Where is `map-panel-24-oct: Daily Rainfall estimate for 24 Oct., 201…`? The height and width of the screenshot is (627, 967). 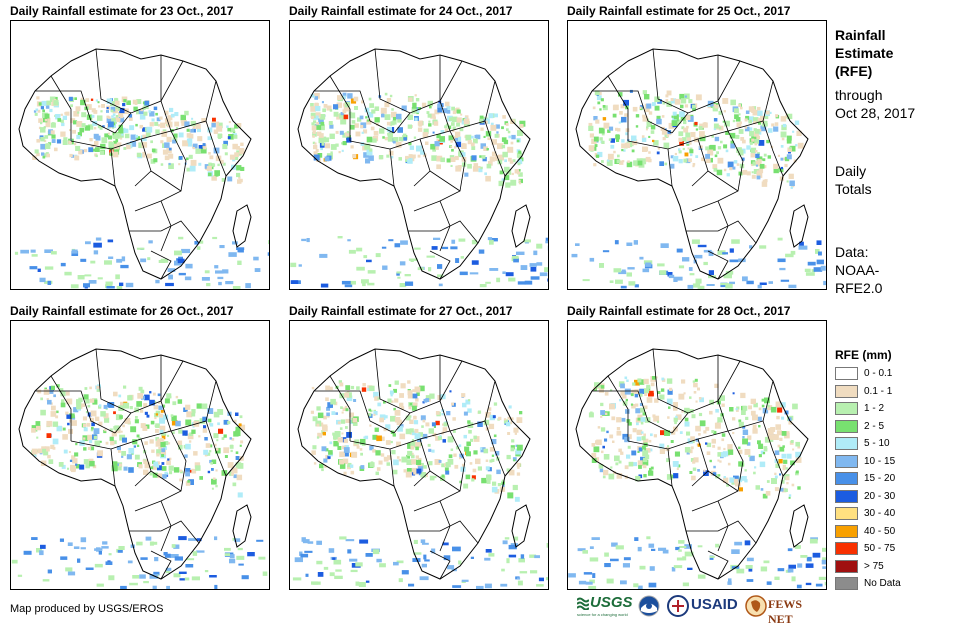 map-panel-24-oct: Daily Rainfall estimate for 24 Oct., 201… is located at coordinates (419, 140).